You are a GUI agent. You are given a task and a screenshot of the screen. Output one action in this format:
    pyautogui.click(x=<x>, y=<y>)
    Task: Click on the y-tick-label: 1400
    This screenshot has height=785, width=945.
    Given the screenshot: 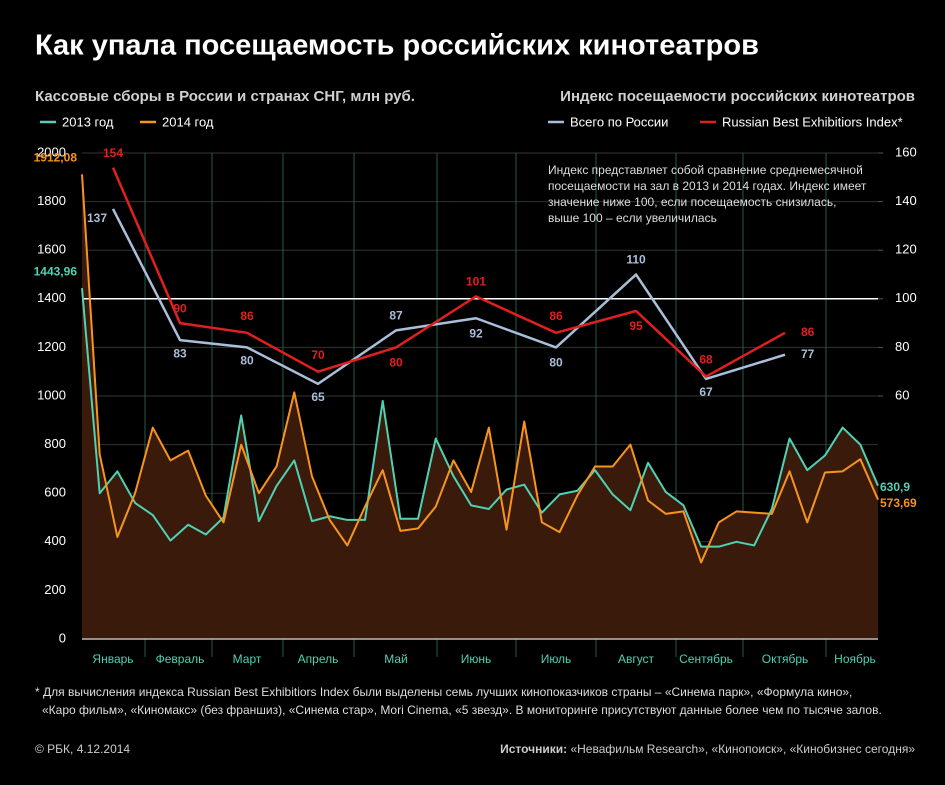 What is the action you would take?
    pyautogui.click(x=51, y=297)
    